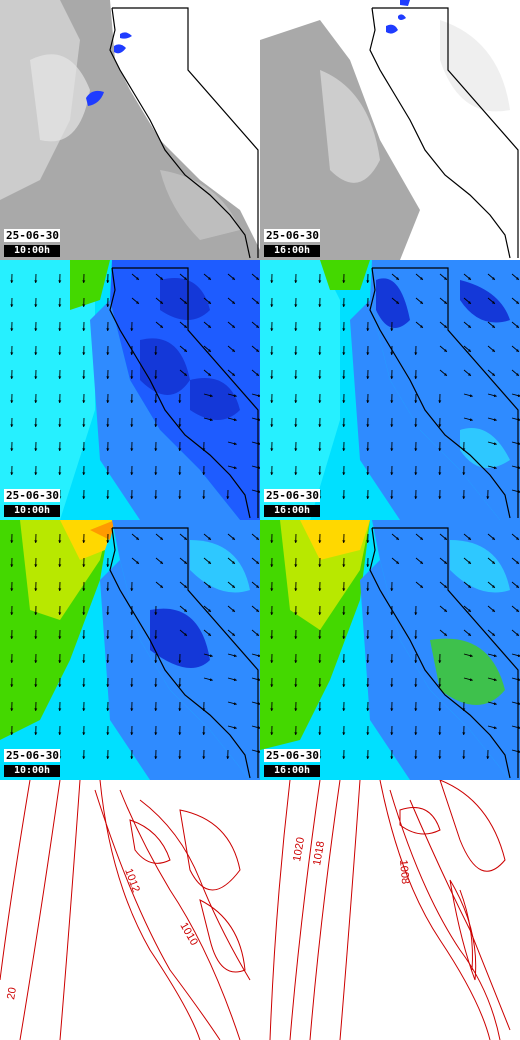  I want to click on pressure-panel-left: 1012 1010 20, so click(130, 910).